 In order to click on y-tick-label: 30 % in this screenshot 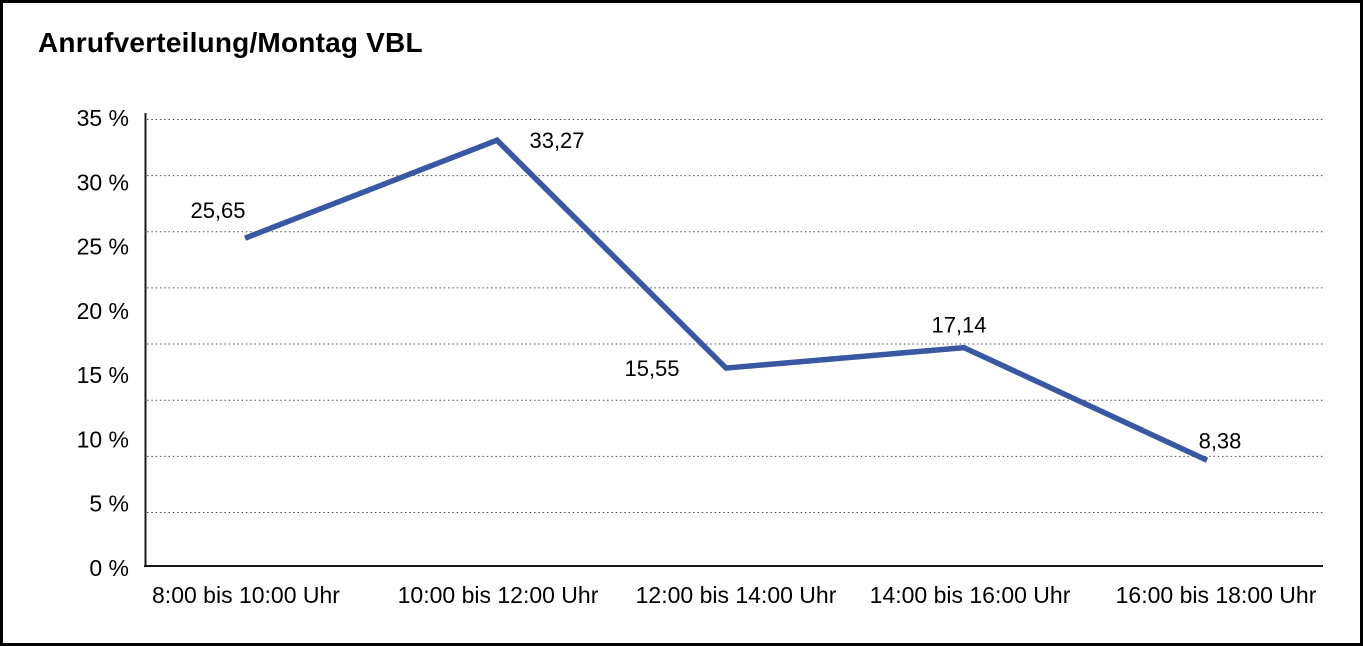, I will do `click(103, 182)`.